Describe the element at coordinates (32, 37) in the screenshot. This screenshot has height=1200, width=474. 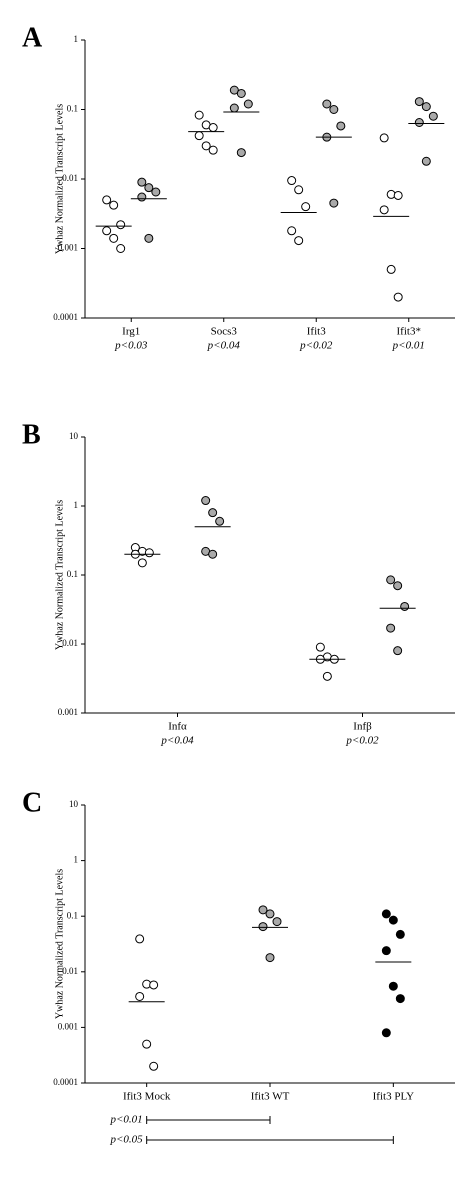
I see `panel-label: A` at that location.